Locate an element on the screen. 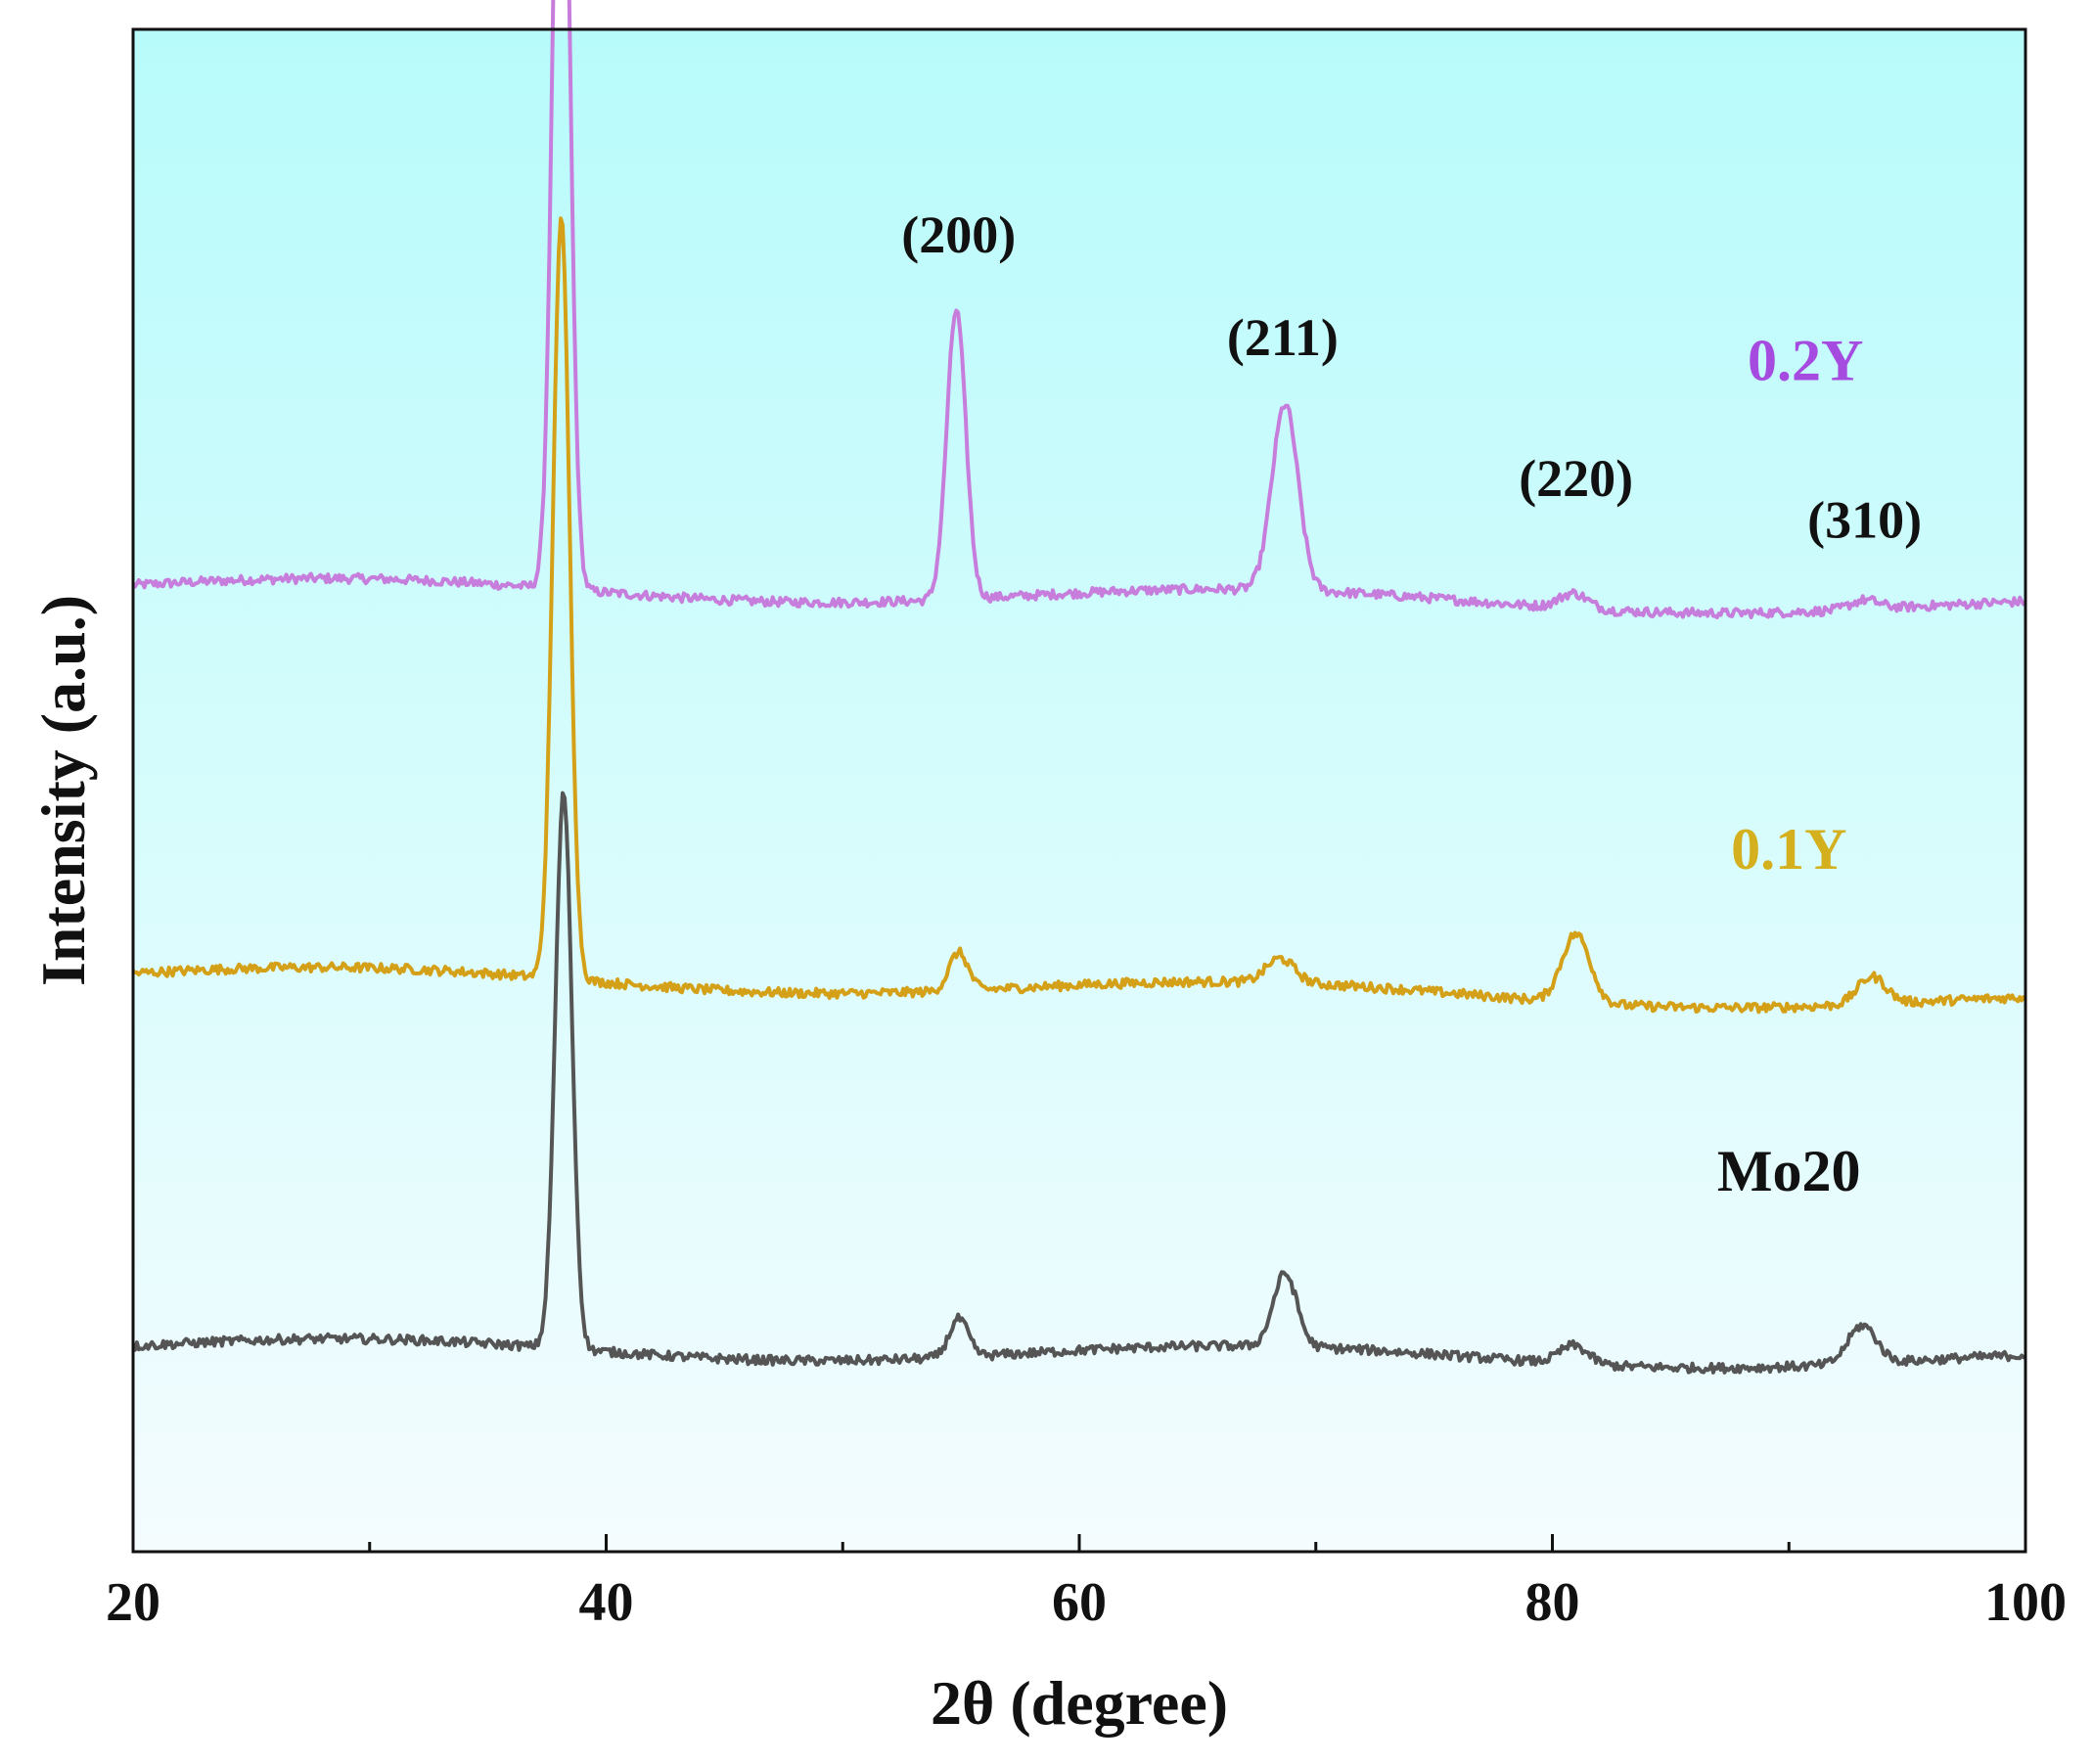  x-tick-label: 80 is located at coordinates (1552, 1603).